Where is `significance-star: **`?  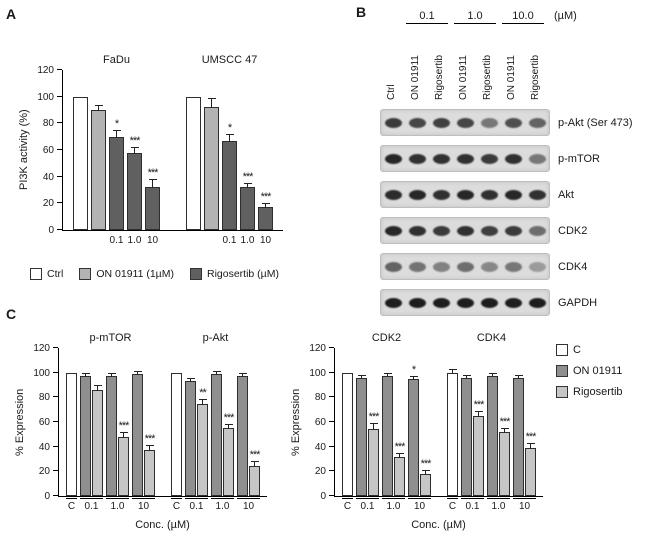 significance-star: ** is located at coordinates (203, 392).